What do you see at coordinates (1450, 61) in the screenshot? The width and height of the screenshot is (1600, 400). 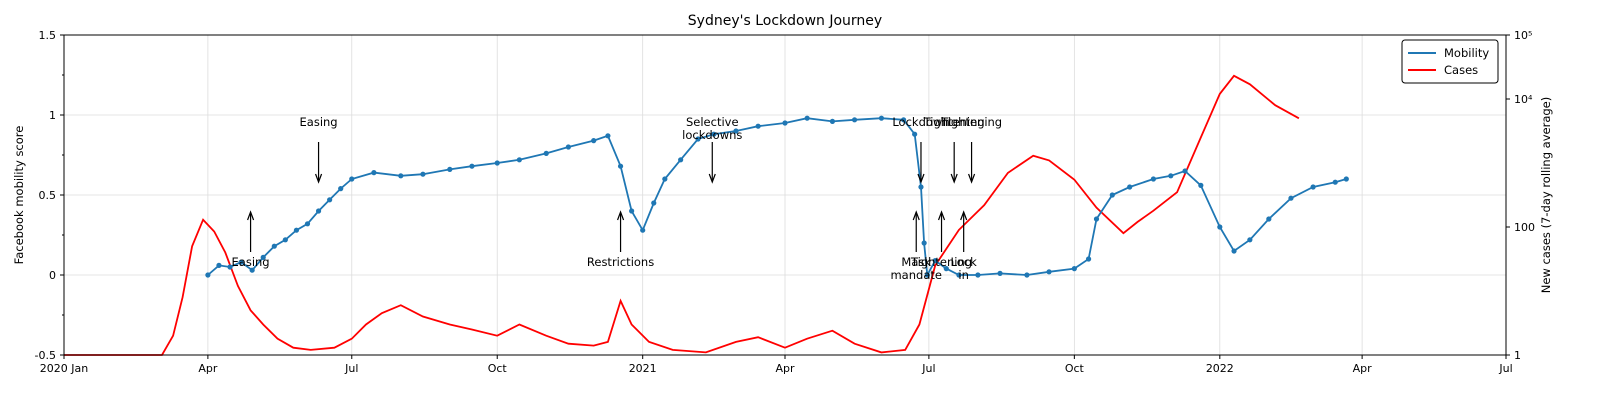 I see `legend-box` at bounding box center [1450, 61].